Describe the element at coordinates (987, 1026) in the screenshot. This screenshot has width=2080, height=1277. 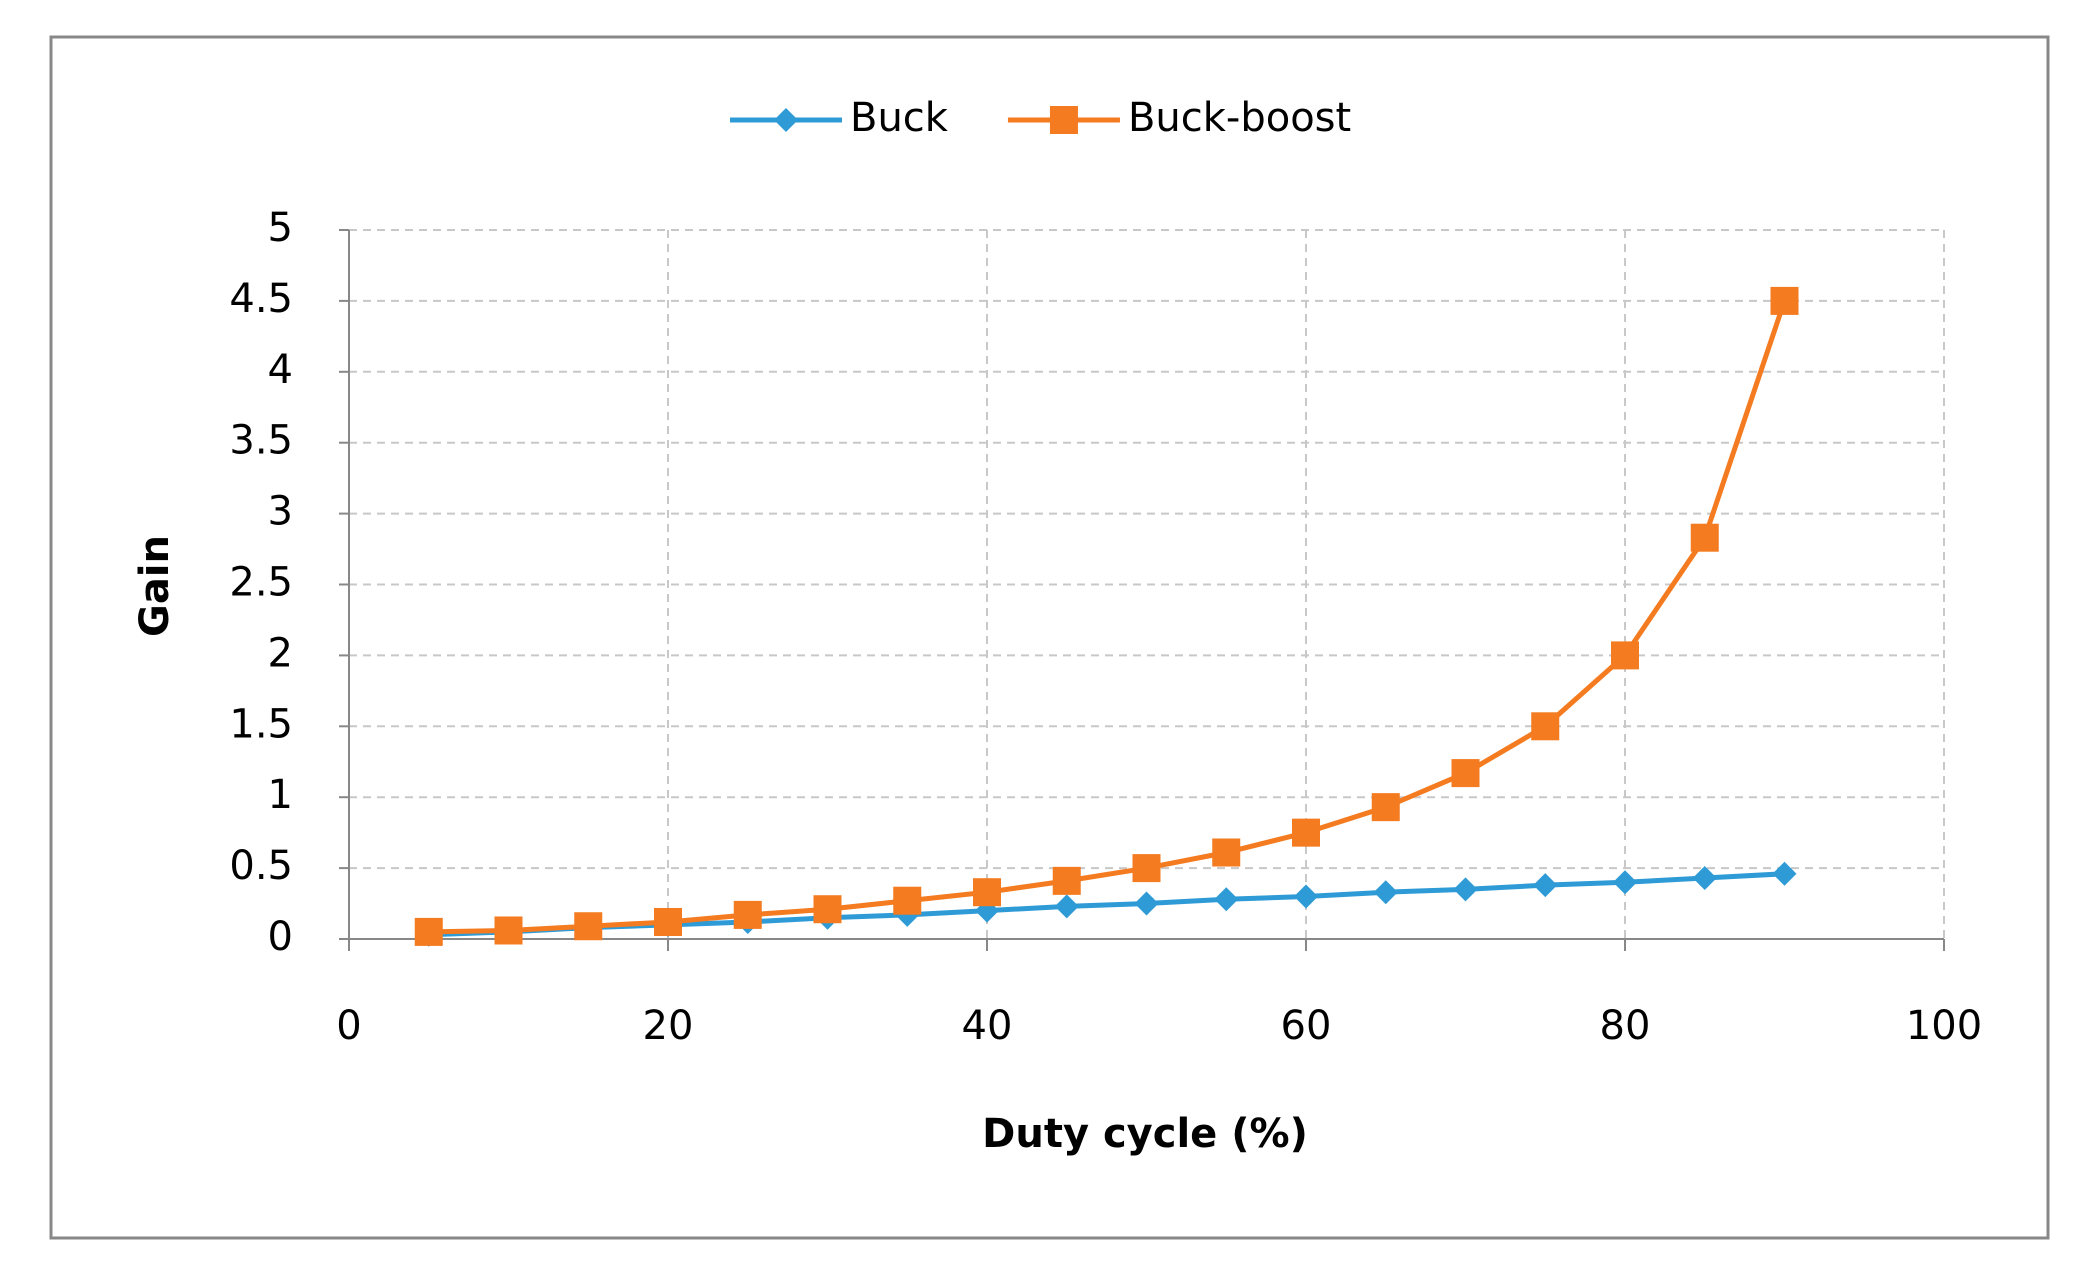
I see `x-tick-label: 40` at that location.